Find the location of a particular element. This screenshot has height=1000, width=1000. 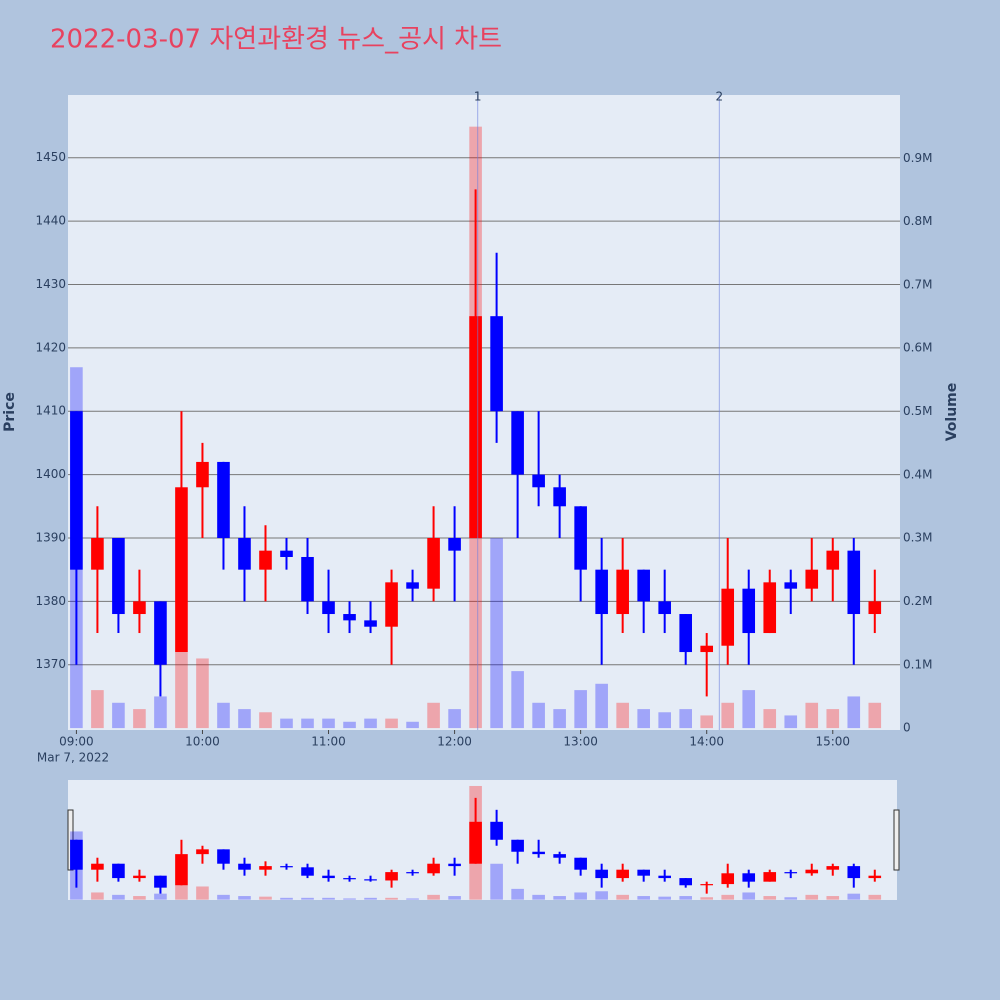

y-tick-label: 1370 is located at coordinates (50, 664).